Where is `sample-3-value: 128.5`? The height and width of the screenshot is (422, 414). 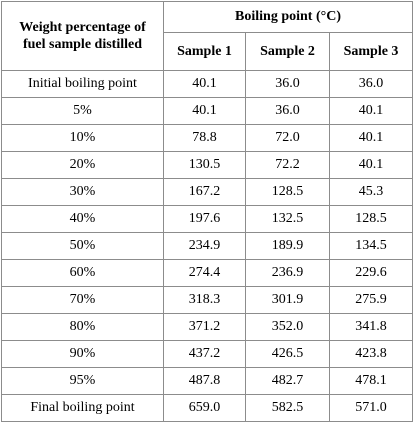
sample-3-value: 128.5 is located at coordinates (371, 219).